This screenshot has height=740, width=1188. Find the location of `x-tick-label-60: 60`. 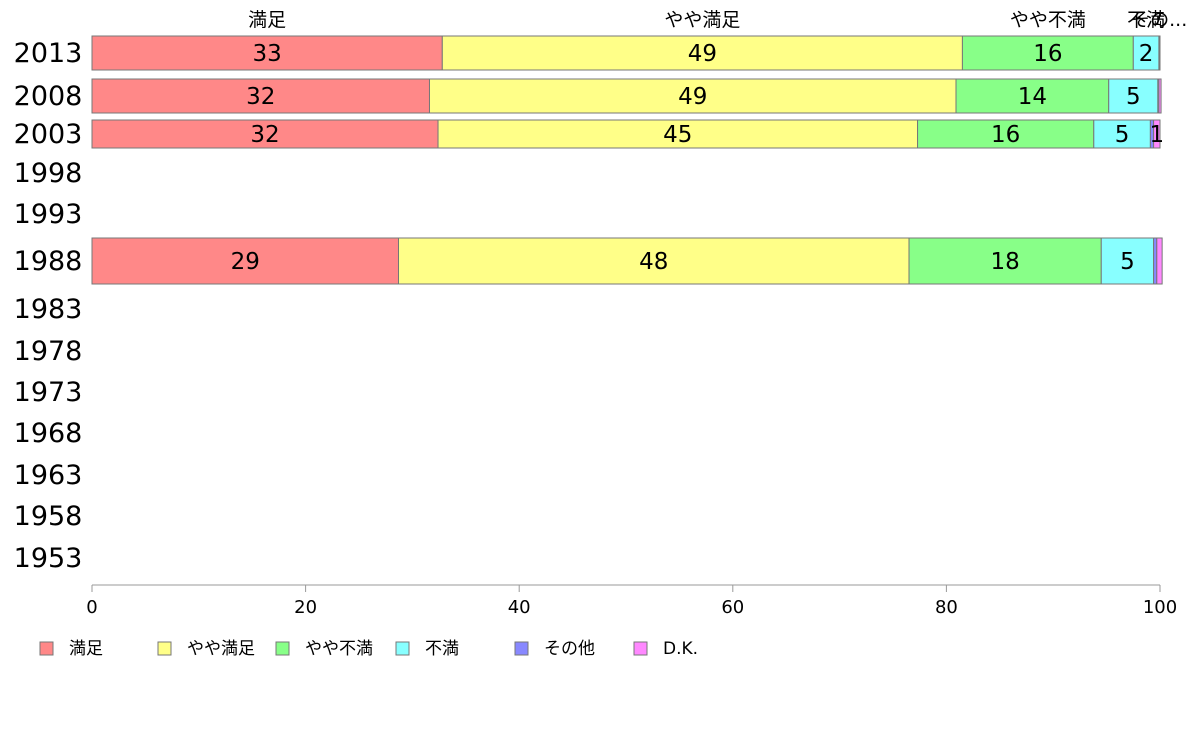

x-tick-label-60: 60 is located at coordinates (732, 607).